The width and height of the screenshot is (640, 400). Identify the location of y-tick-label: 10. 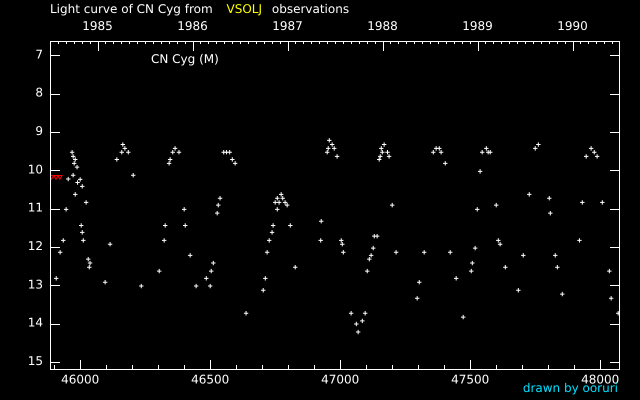
(35, 169).